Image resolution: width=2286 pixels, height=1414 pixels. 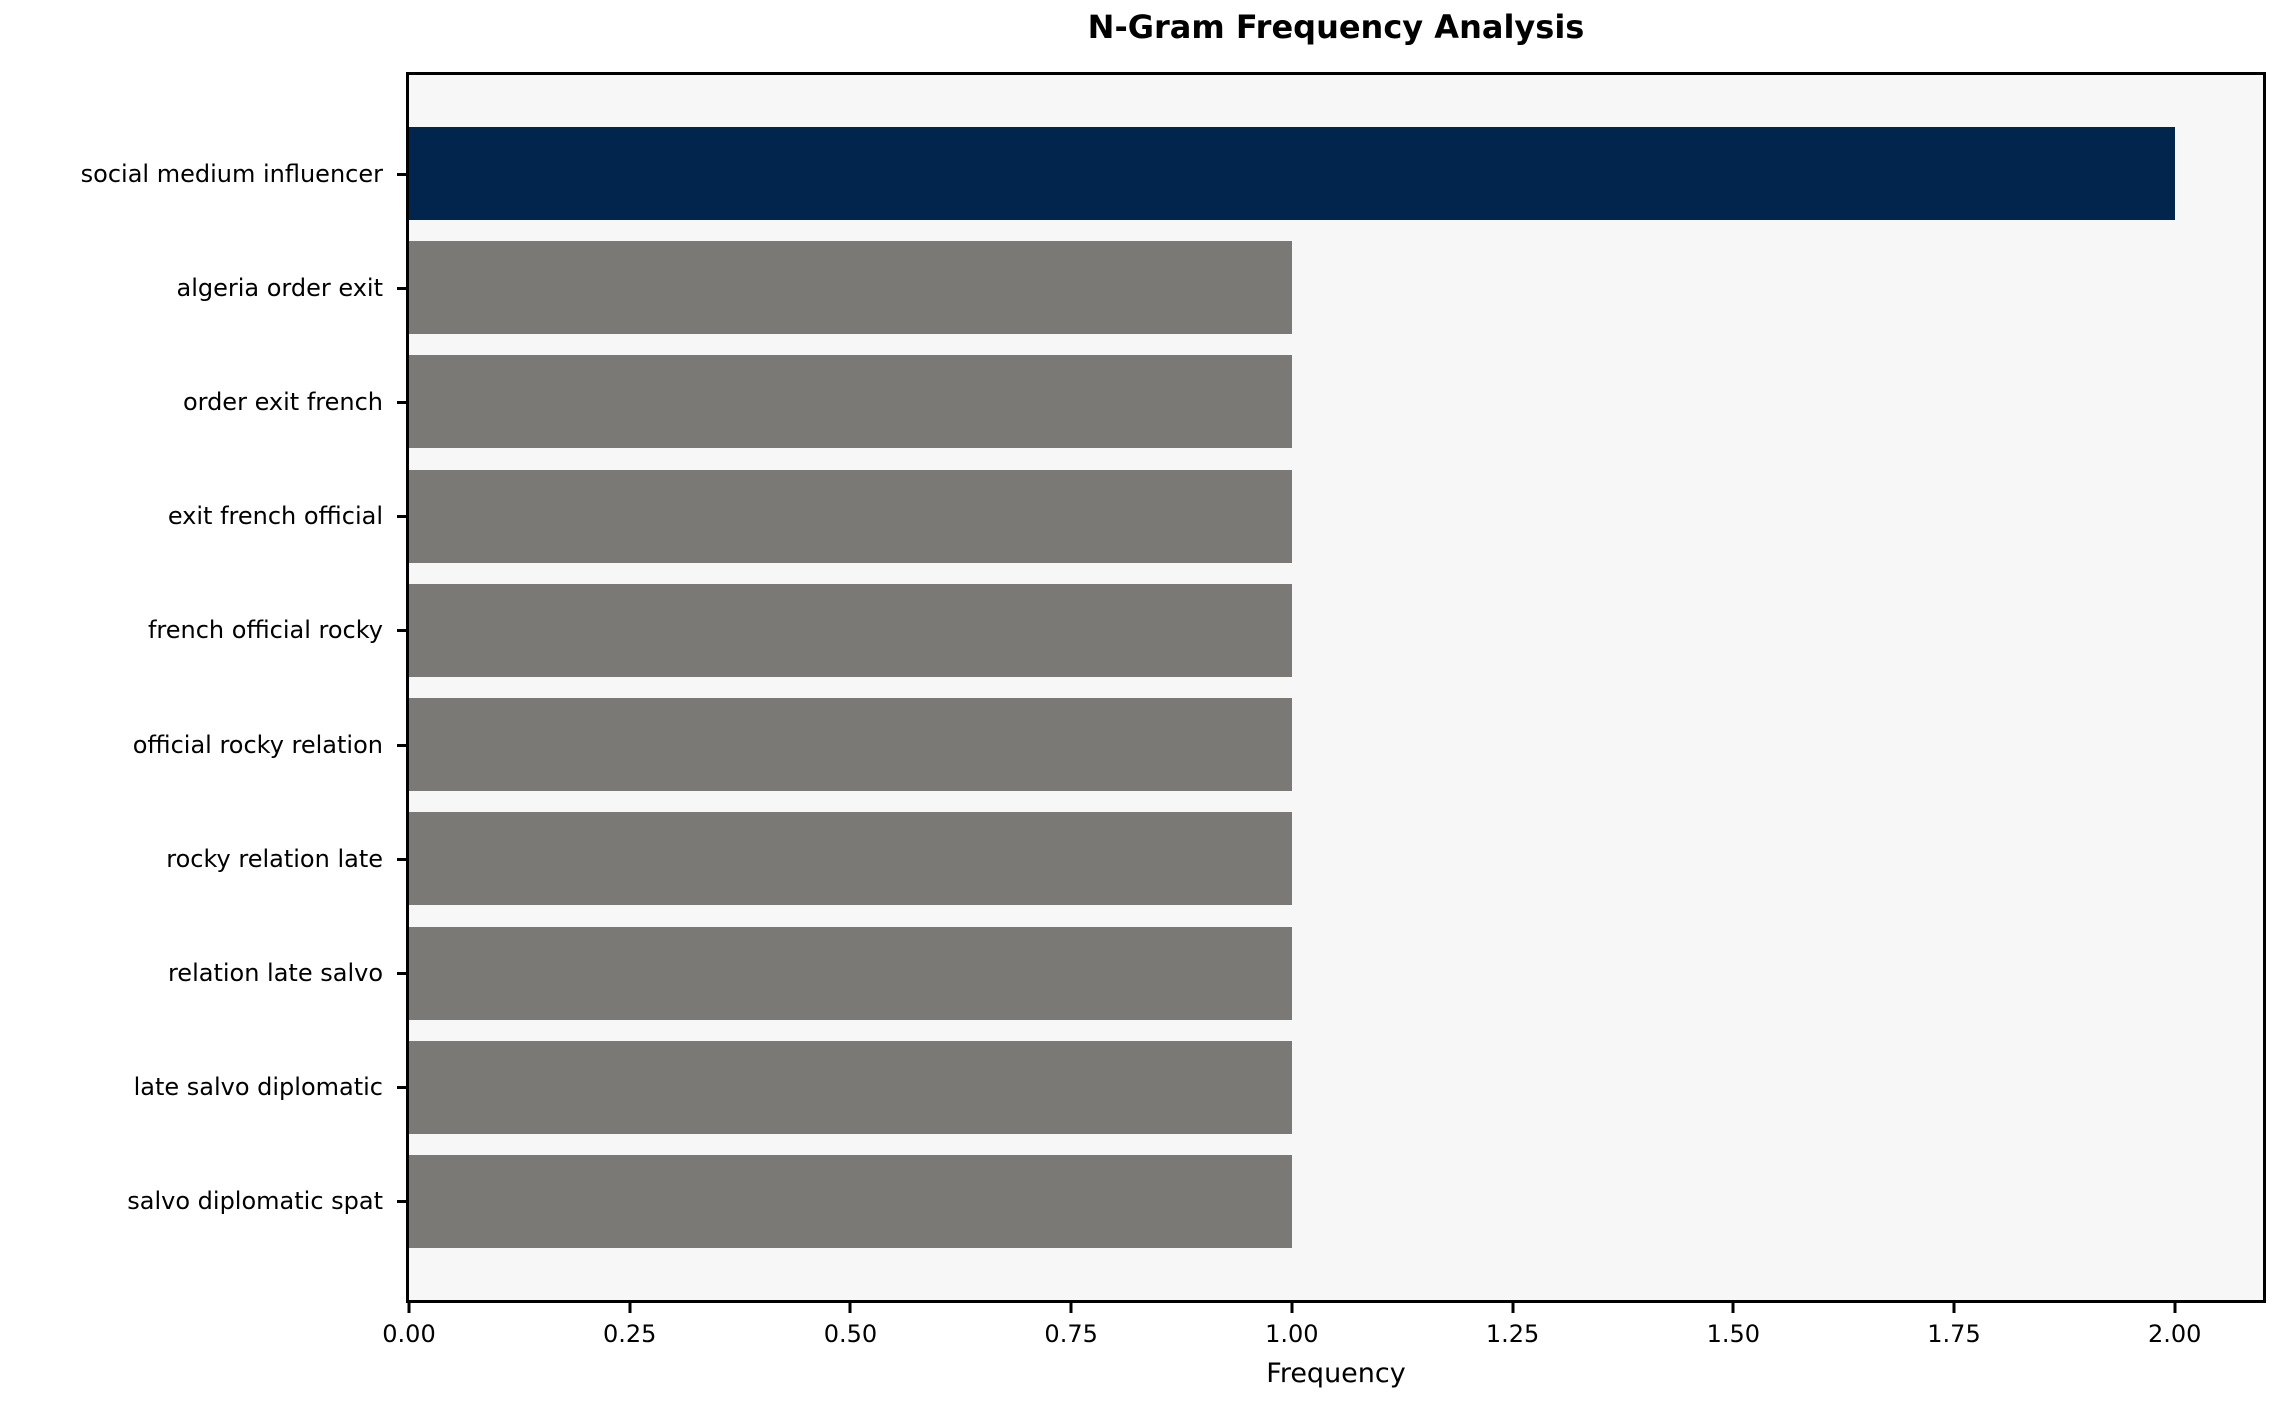 I want to click on y-axis-category-label: algeria order exit, so click(x=280, y=287).